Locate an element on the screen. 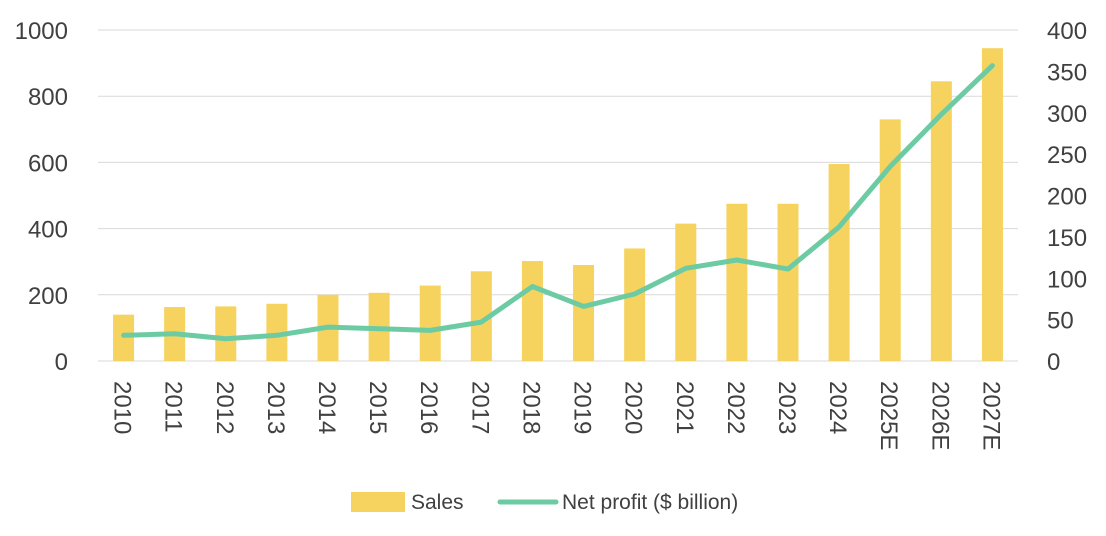  x-tick-label-2015: 2015 is located at coordinates (377, 407).